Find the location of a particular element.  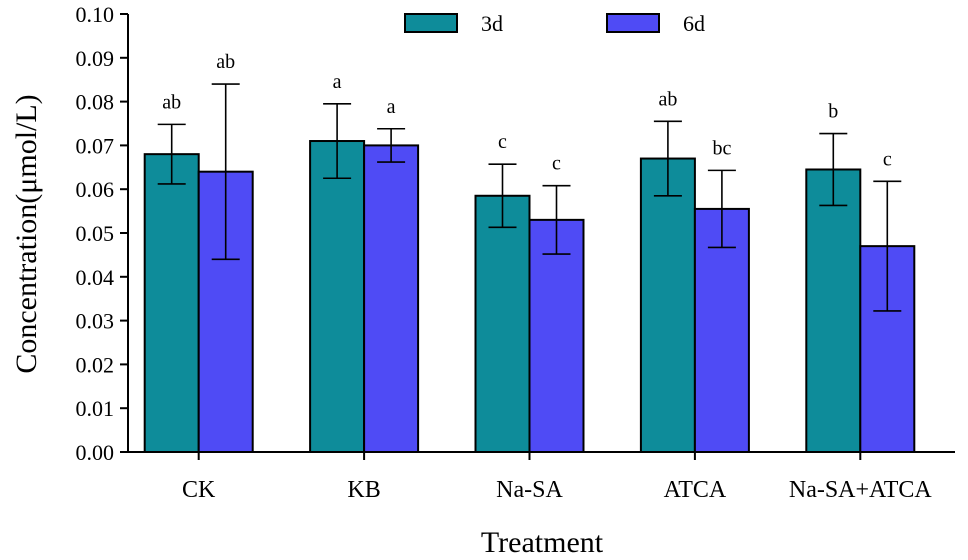

y-tick-label: 0.01 is located at coordinates (95, 408).